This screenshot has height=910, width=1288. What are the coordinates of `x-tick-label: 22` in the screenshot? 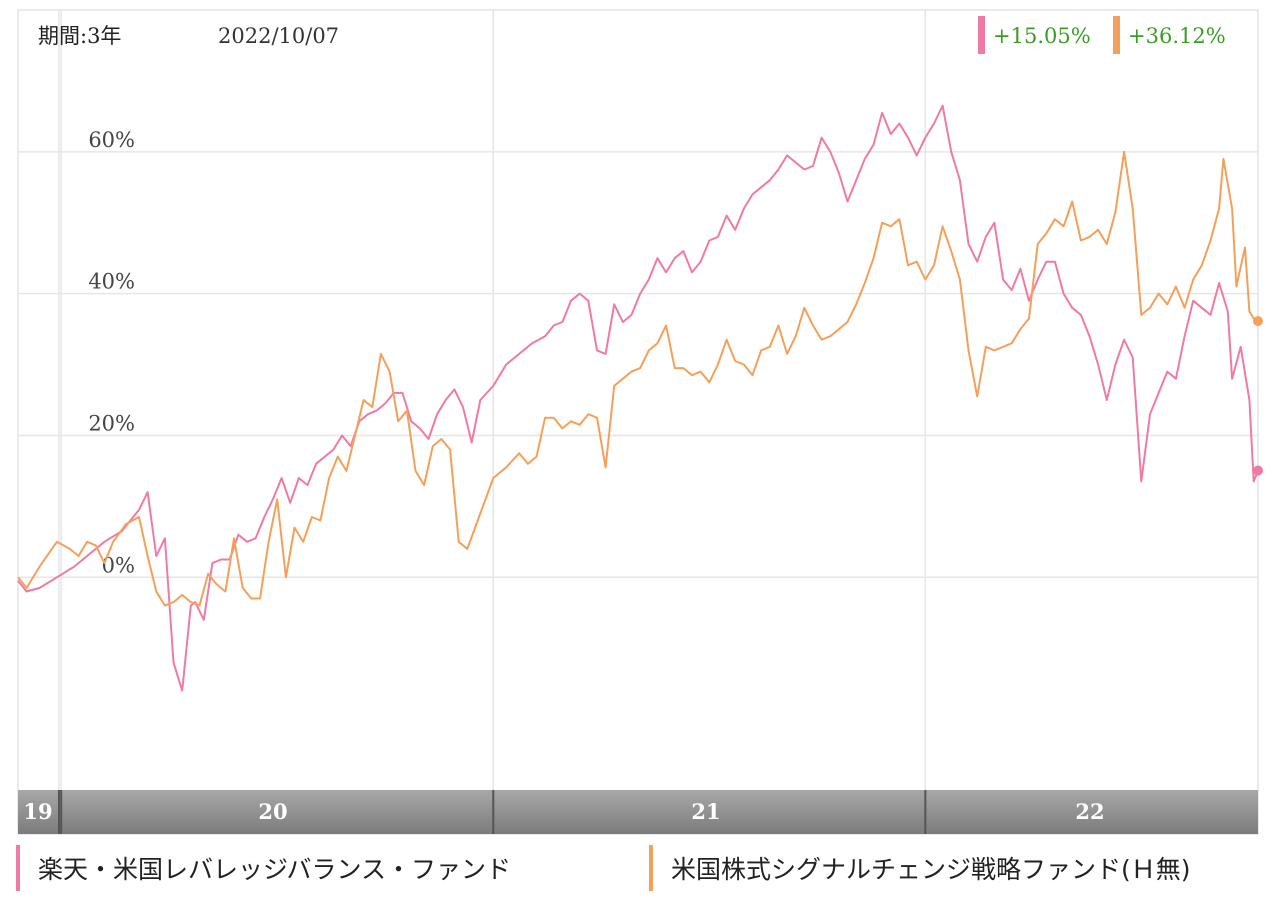 It's located at (1089, 811).